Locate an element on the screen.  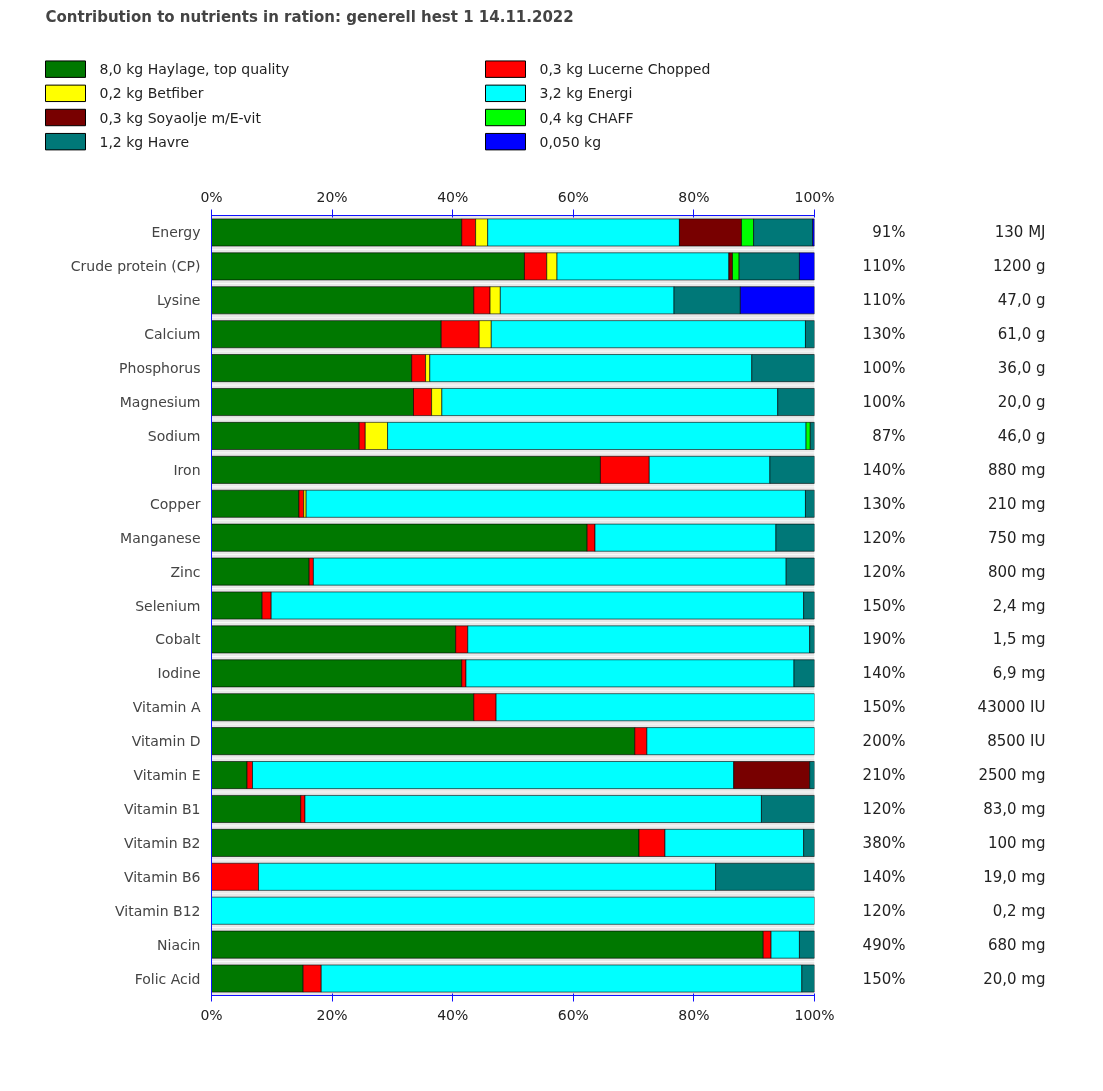
legend-label: 8,0 kg Haylage, top quality is located at coordinates (194, 69).